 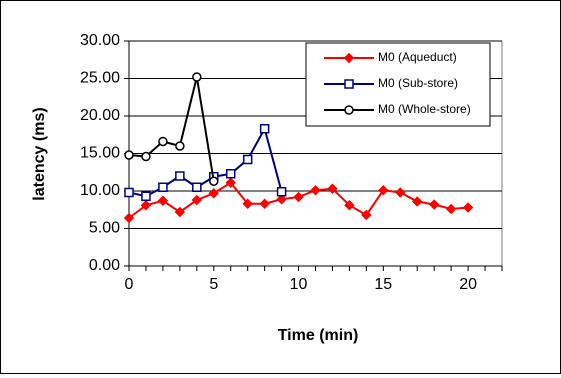 What do you see at coordinates (318, 335) in the screenshot?
I see `x-axis-title: Time (min)` at bounding box center [318, 335].